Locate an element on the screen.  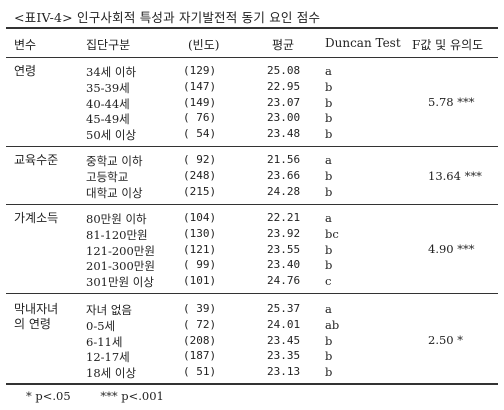
f-value: 2.50 * is located at coordinates (446, 340).